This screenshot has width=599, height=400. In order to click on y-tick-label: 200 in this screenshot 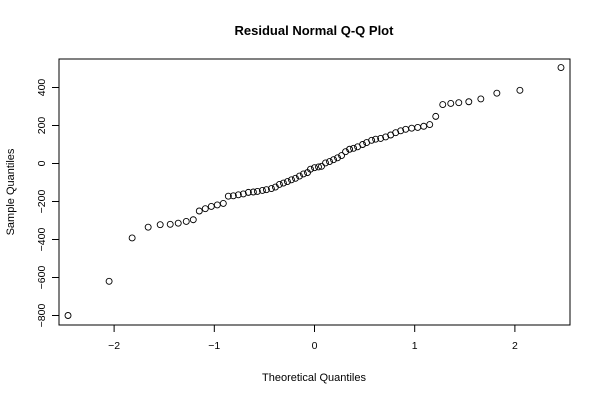, I will do `click(42, 126)`.